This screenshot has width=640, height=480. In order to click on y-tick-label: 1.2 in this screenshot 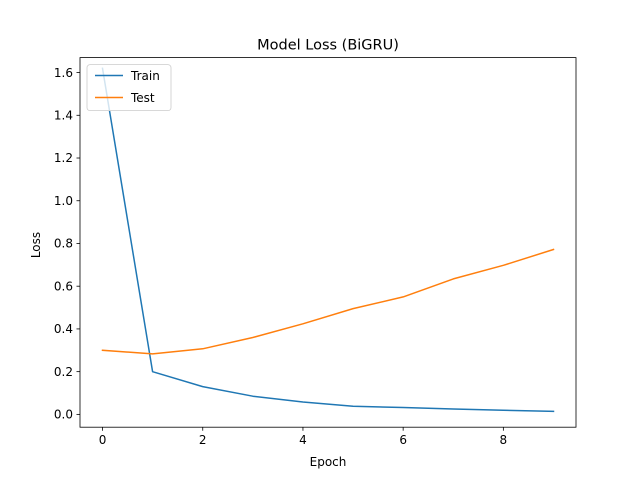, I will do `click(63, 158)`.